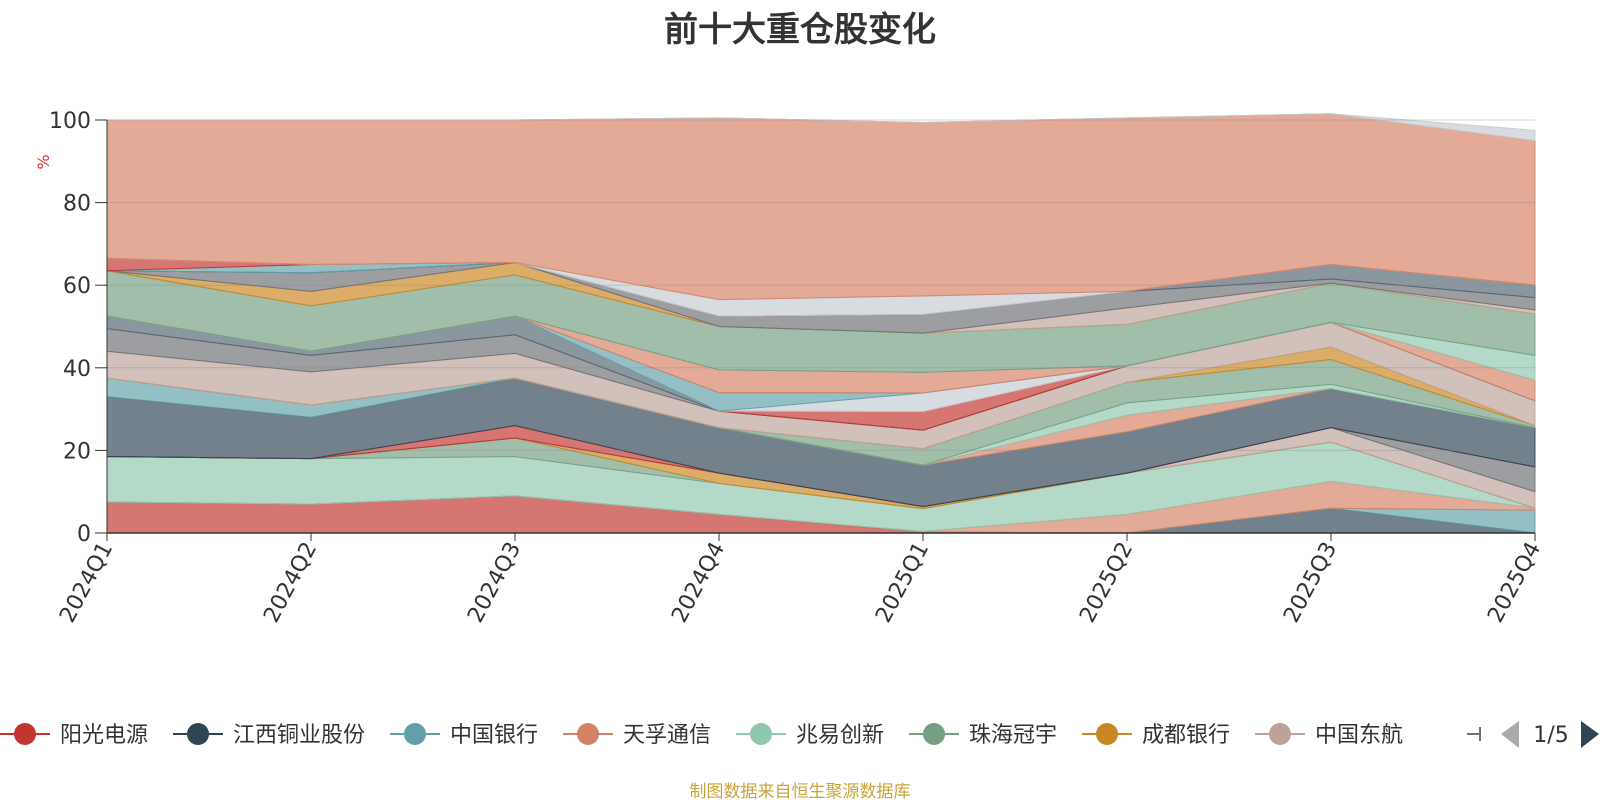  What do you see at coordinates (104, 735) in the screenshot?
I see `legend-label: 阳光电源` at bounding box center [104, 735].